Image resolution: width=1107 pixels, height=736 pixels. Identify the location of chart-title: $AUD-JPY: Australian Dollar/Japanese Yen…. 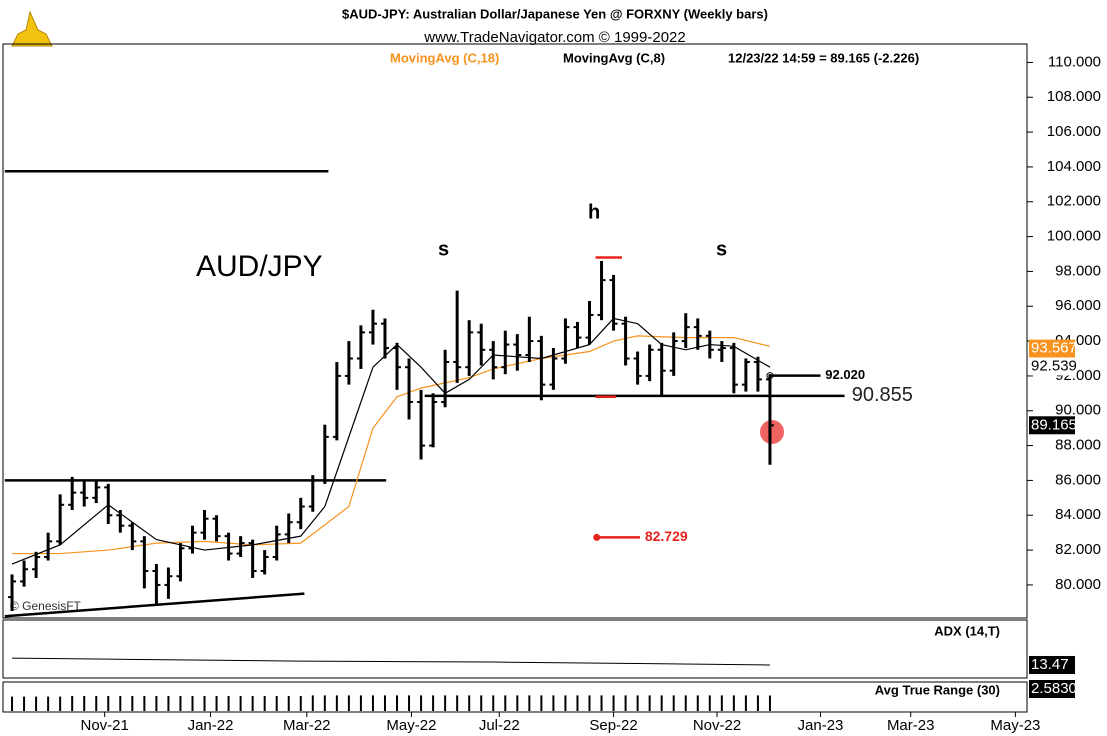
(555, 13).